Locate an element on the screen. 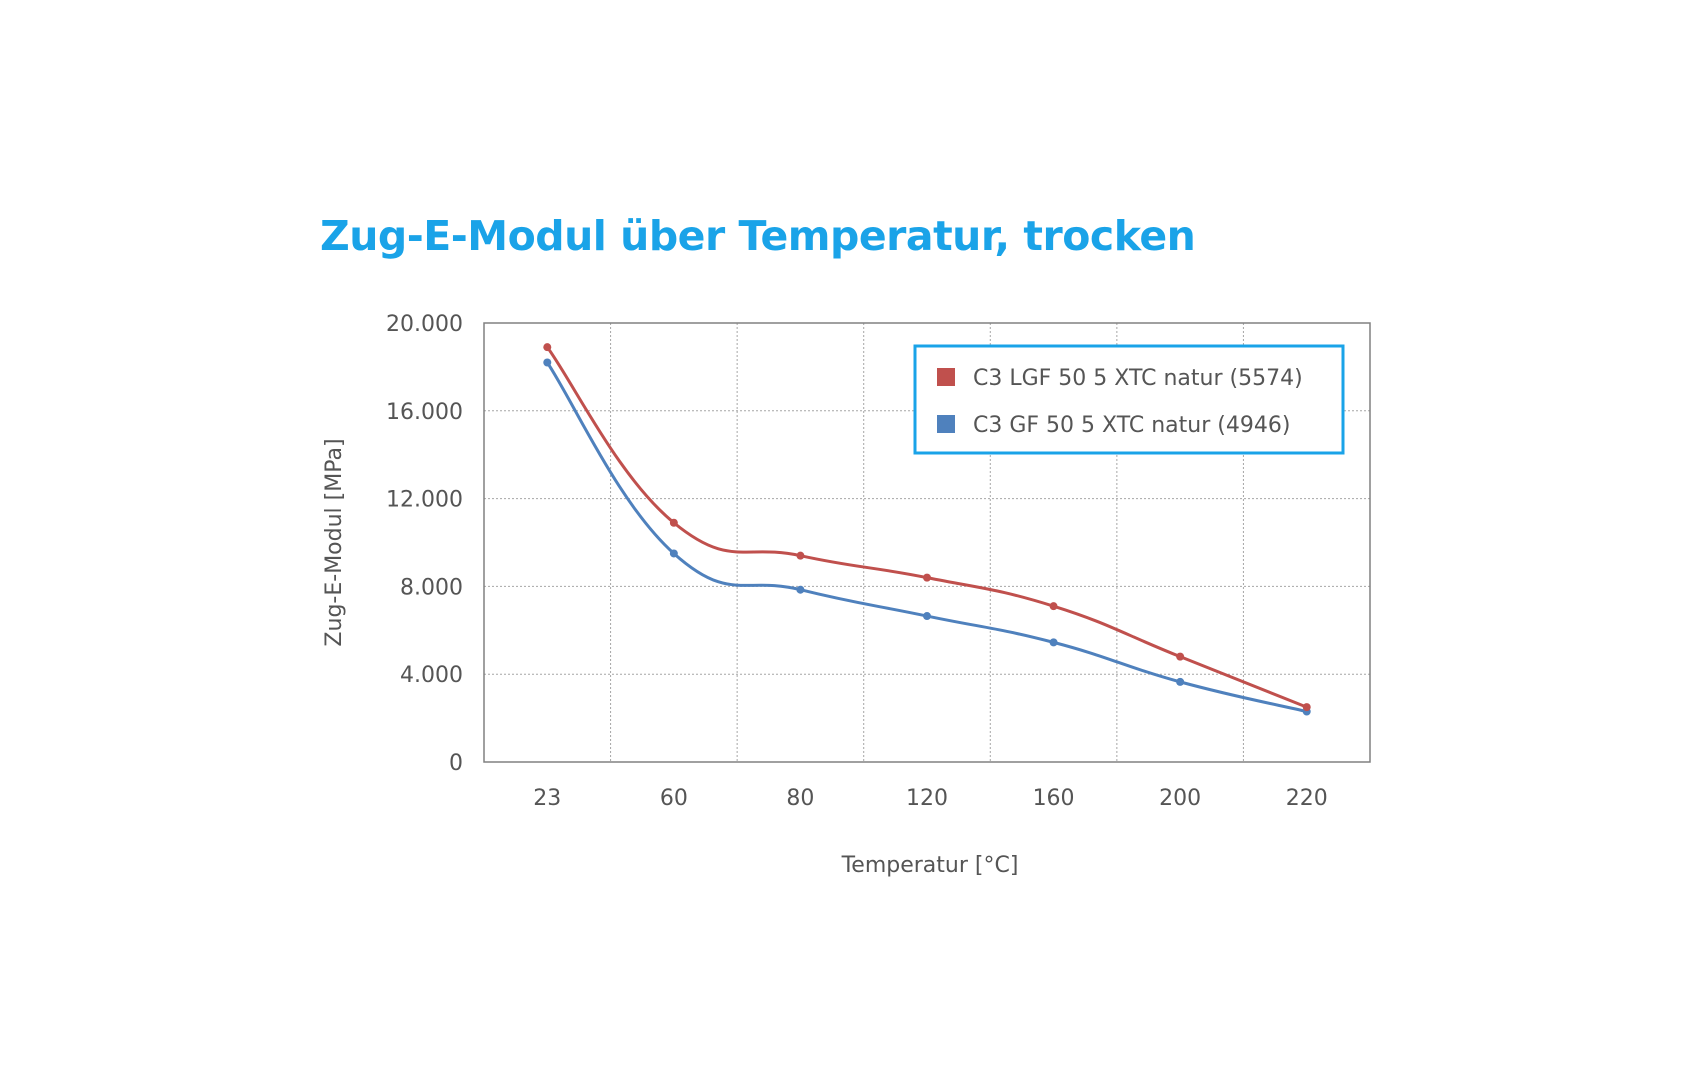  legend-label: C3 LGF 50 5 XTC natur (5574) is located at coordinates (1138, 378).